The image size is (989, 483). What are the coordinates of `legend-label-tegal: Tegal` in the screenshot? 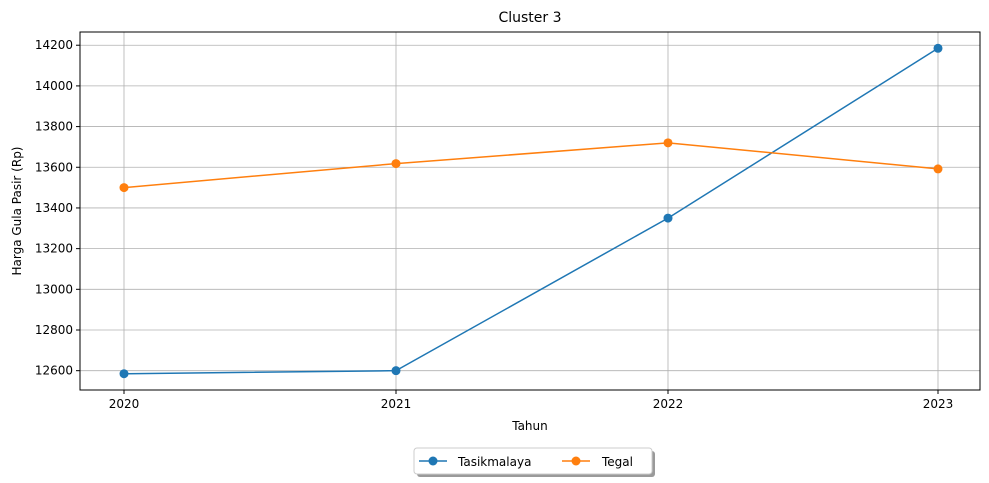 It's located at (617, 462).